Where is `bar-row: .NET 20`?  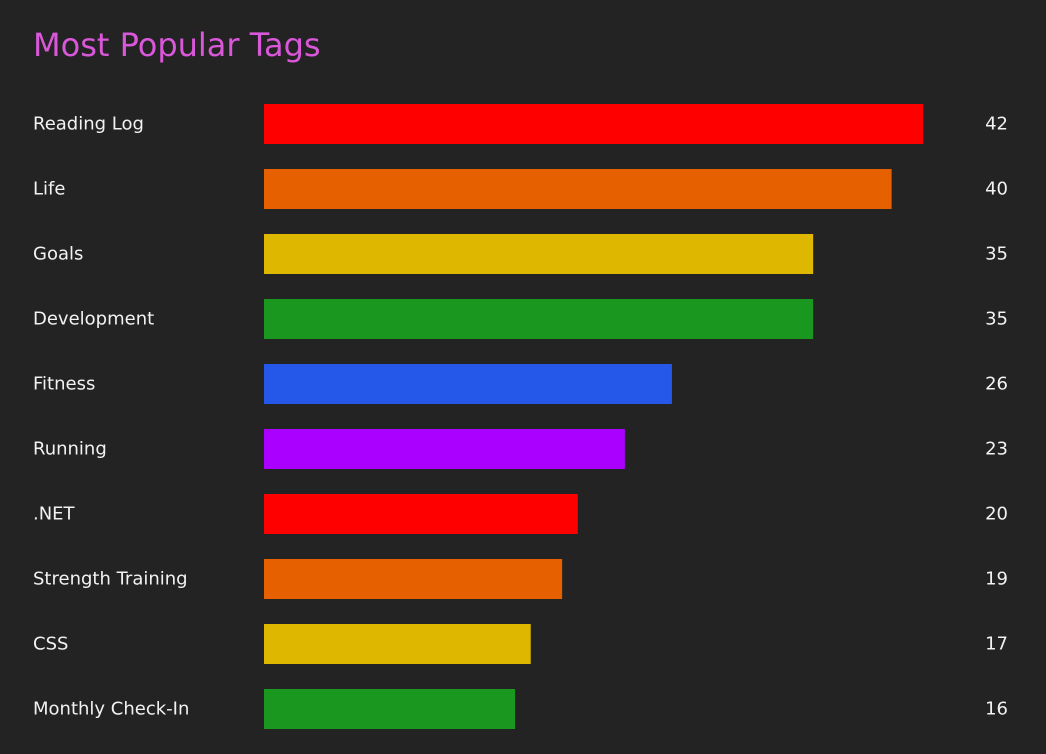 bar-row: .NET 20 is located at coordinates (520, 514).